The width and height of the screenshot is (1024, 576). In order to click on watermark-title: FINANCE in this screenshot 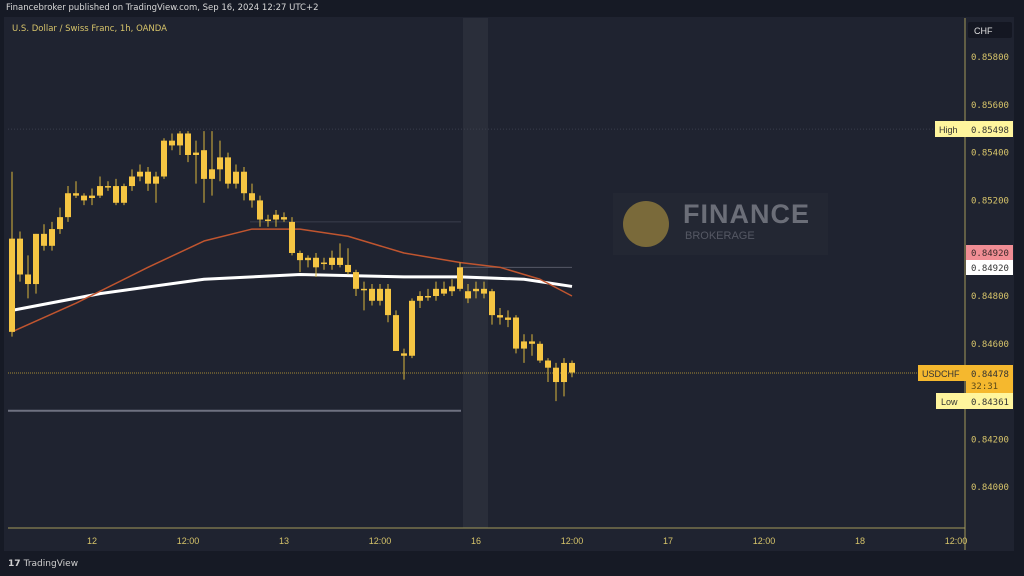, I will do `click(746, 214)`.